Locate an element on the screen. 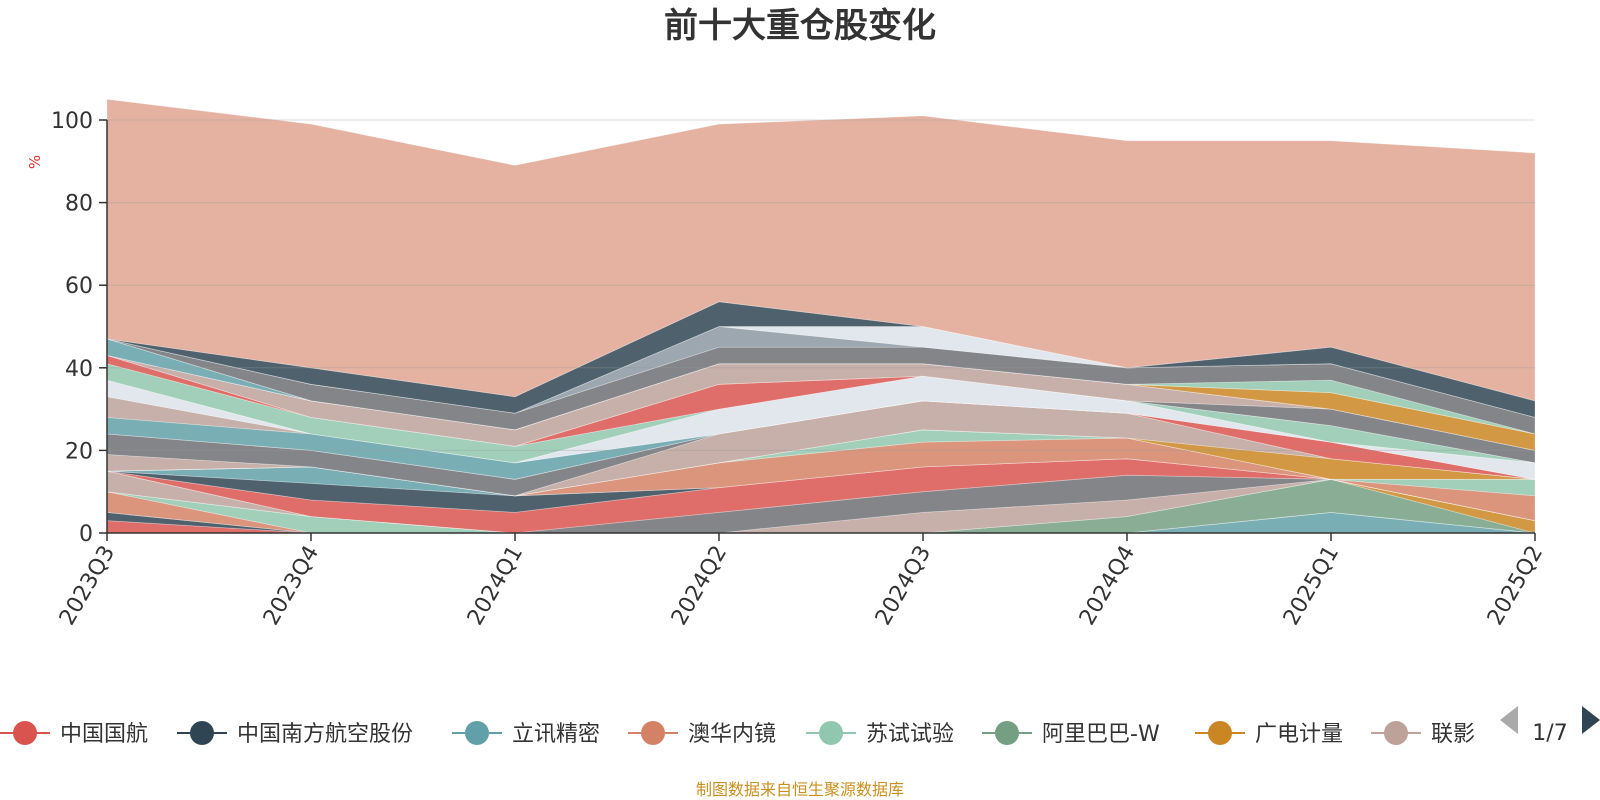  legend-item: 中国南方航空股份 is located at coordinates (295, 734).